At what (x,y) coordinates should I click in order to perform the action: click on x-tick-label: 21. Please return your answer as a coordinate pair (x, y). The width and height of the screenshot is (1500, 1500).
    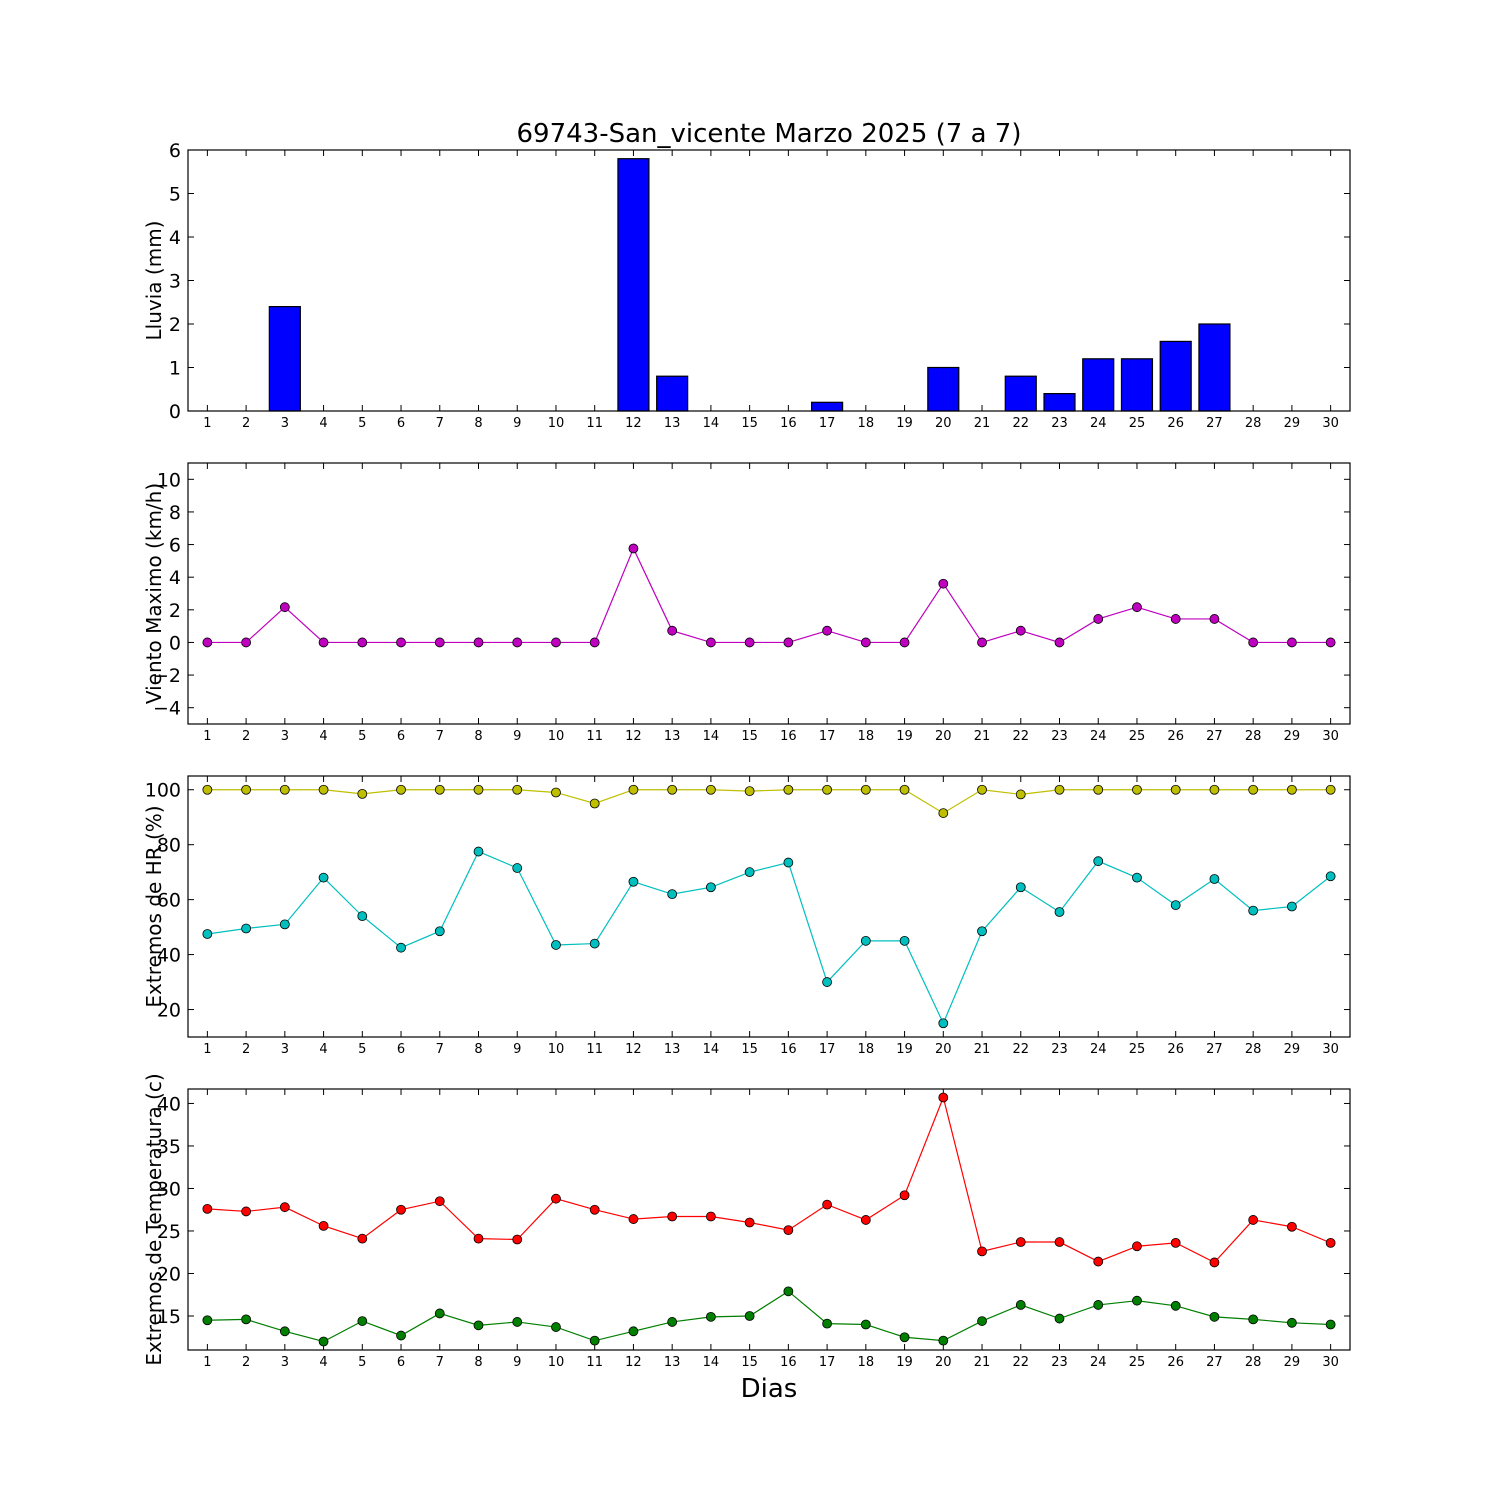
    Looking at the image, I should click on (982, 423).